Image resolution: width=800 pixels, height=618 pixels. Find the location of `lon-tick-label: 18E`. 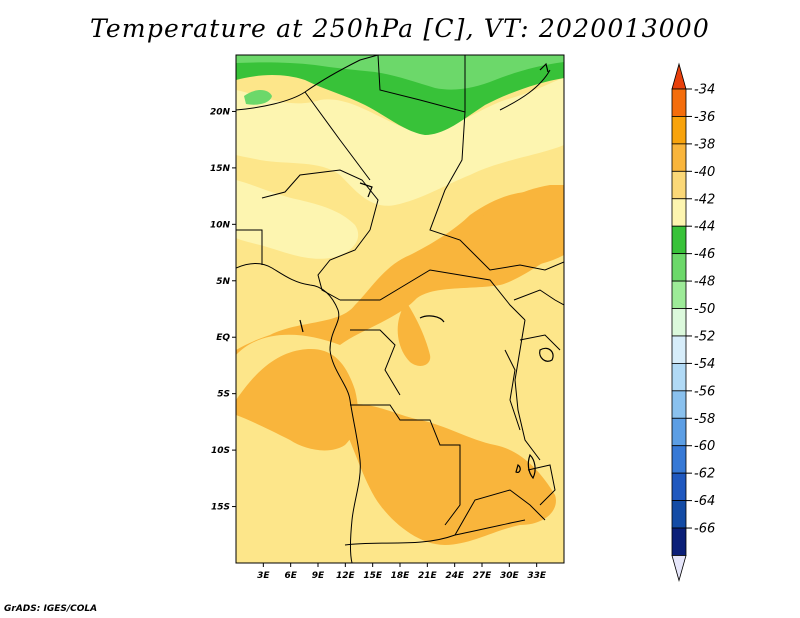

lon-tick-label: 18E is located at coordinates (401, 576).